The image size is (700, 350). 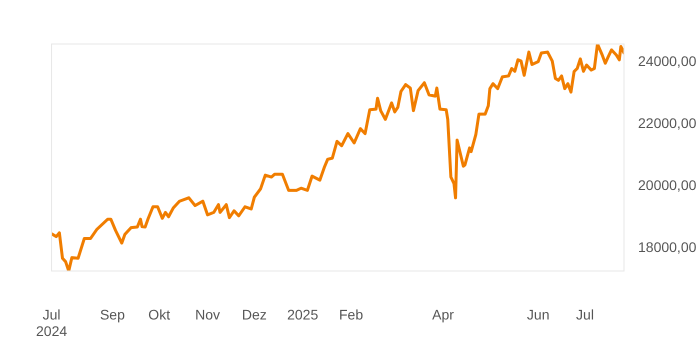 I want to click on y-tick-label: 18000,00, so click(x=667, y=247).